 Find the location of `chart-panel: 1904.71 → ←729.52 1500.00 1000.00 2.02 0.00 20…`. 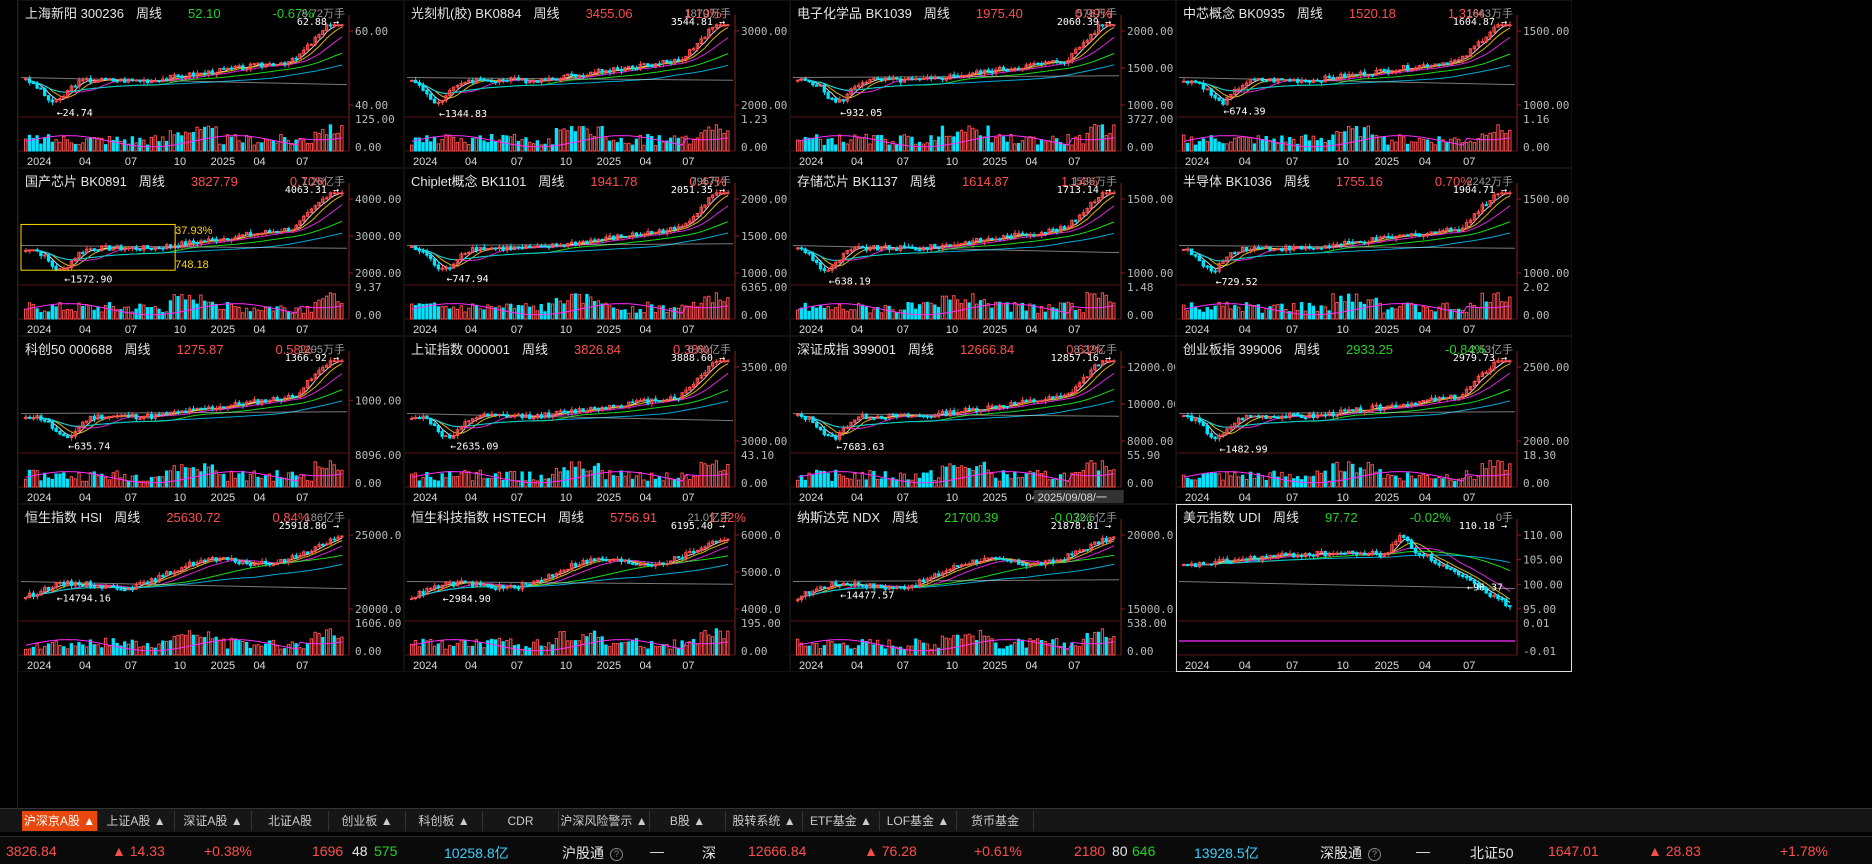

chart-panel: 1904.71 → ←729.52 1500.00 1000.00 2.02 0.00 20… is located at coordinates (1374, 252).